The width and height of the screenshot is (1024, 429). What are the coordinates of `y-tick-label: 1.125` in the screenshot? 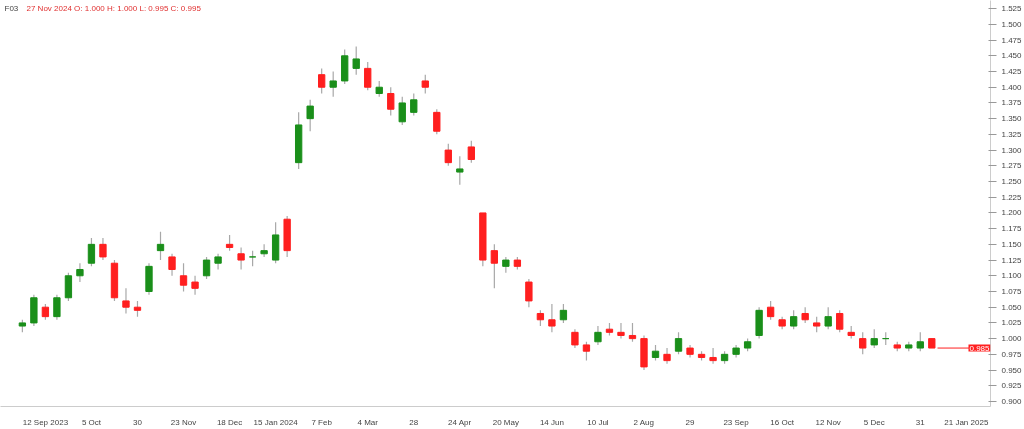 It's located at (1012, 260).